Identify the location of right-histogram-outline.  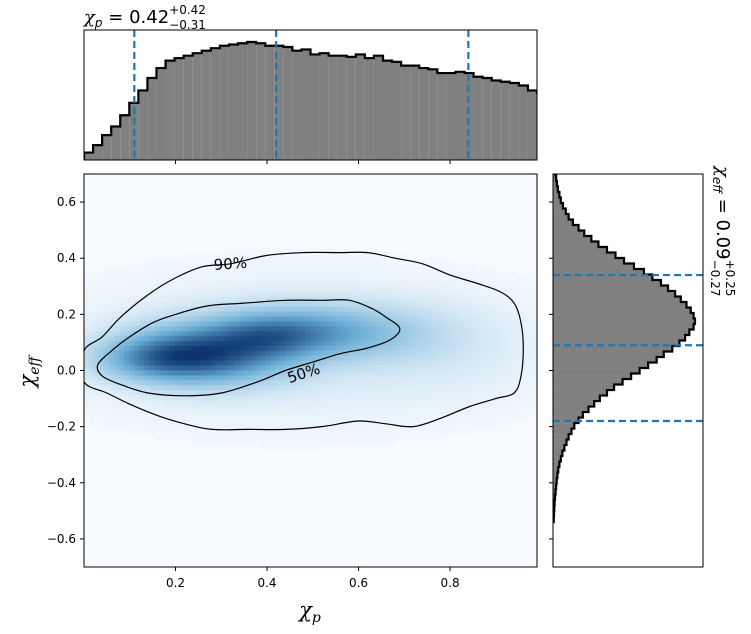
(625, 349).